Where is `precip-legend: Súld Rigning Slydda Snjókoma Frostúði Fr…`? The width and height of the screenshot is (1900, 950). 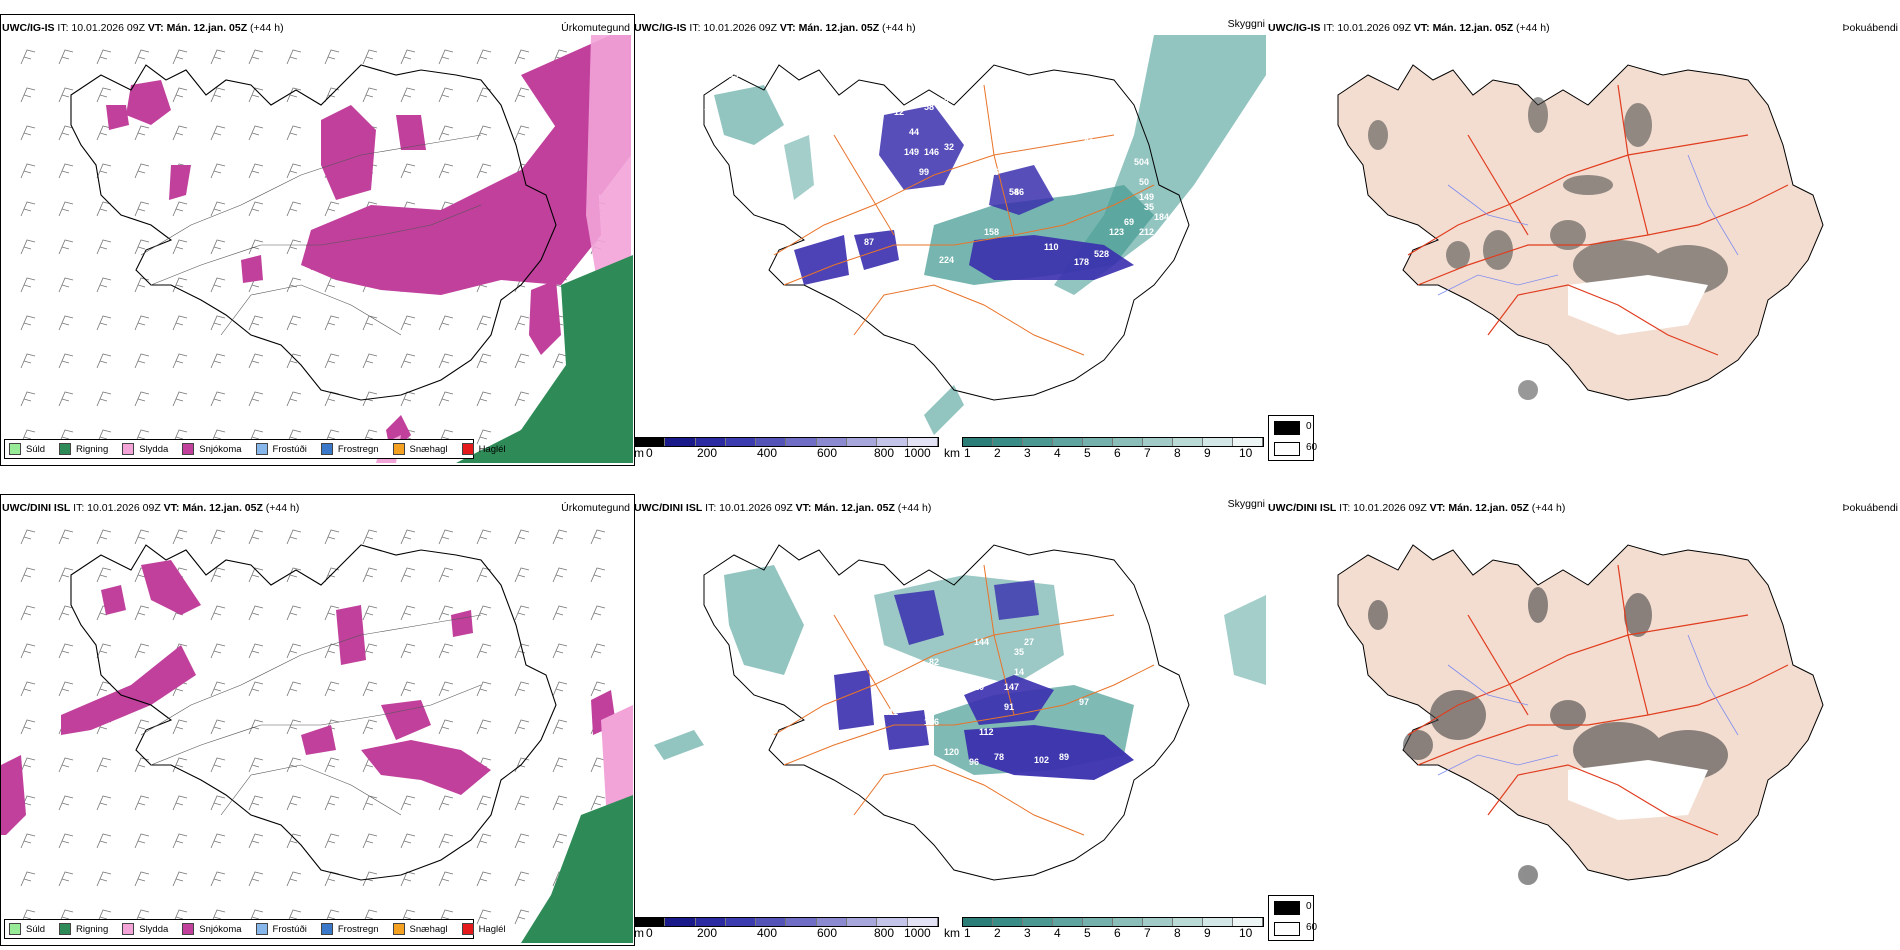 precip-legend: Súld Rigning Slydda Snjókoma Frostúði Fr… is located at coordinates (255, 929).